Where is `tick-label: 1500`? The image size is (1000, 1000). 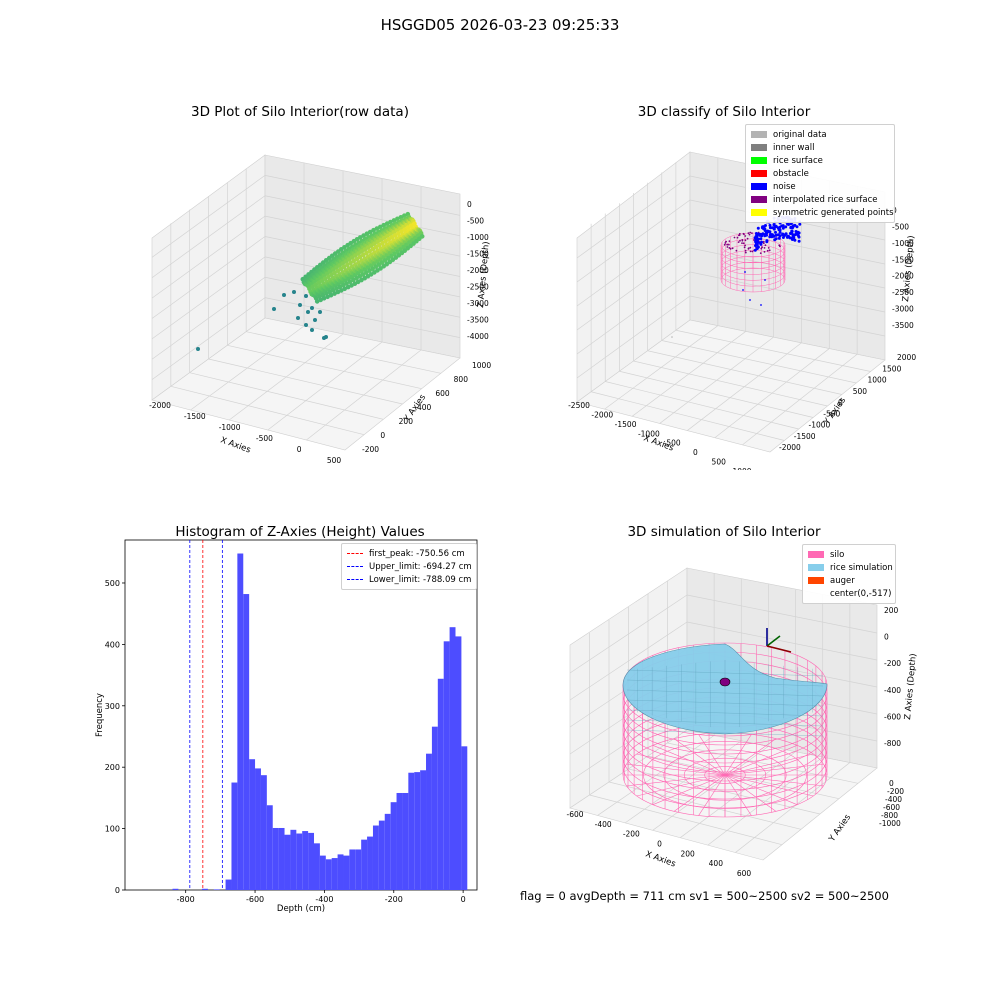
tick-label: 1500 is located at coordinates (891, 368).